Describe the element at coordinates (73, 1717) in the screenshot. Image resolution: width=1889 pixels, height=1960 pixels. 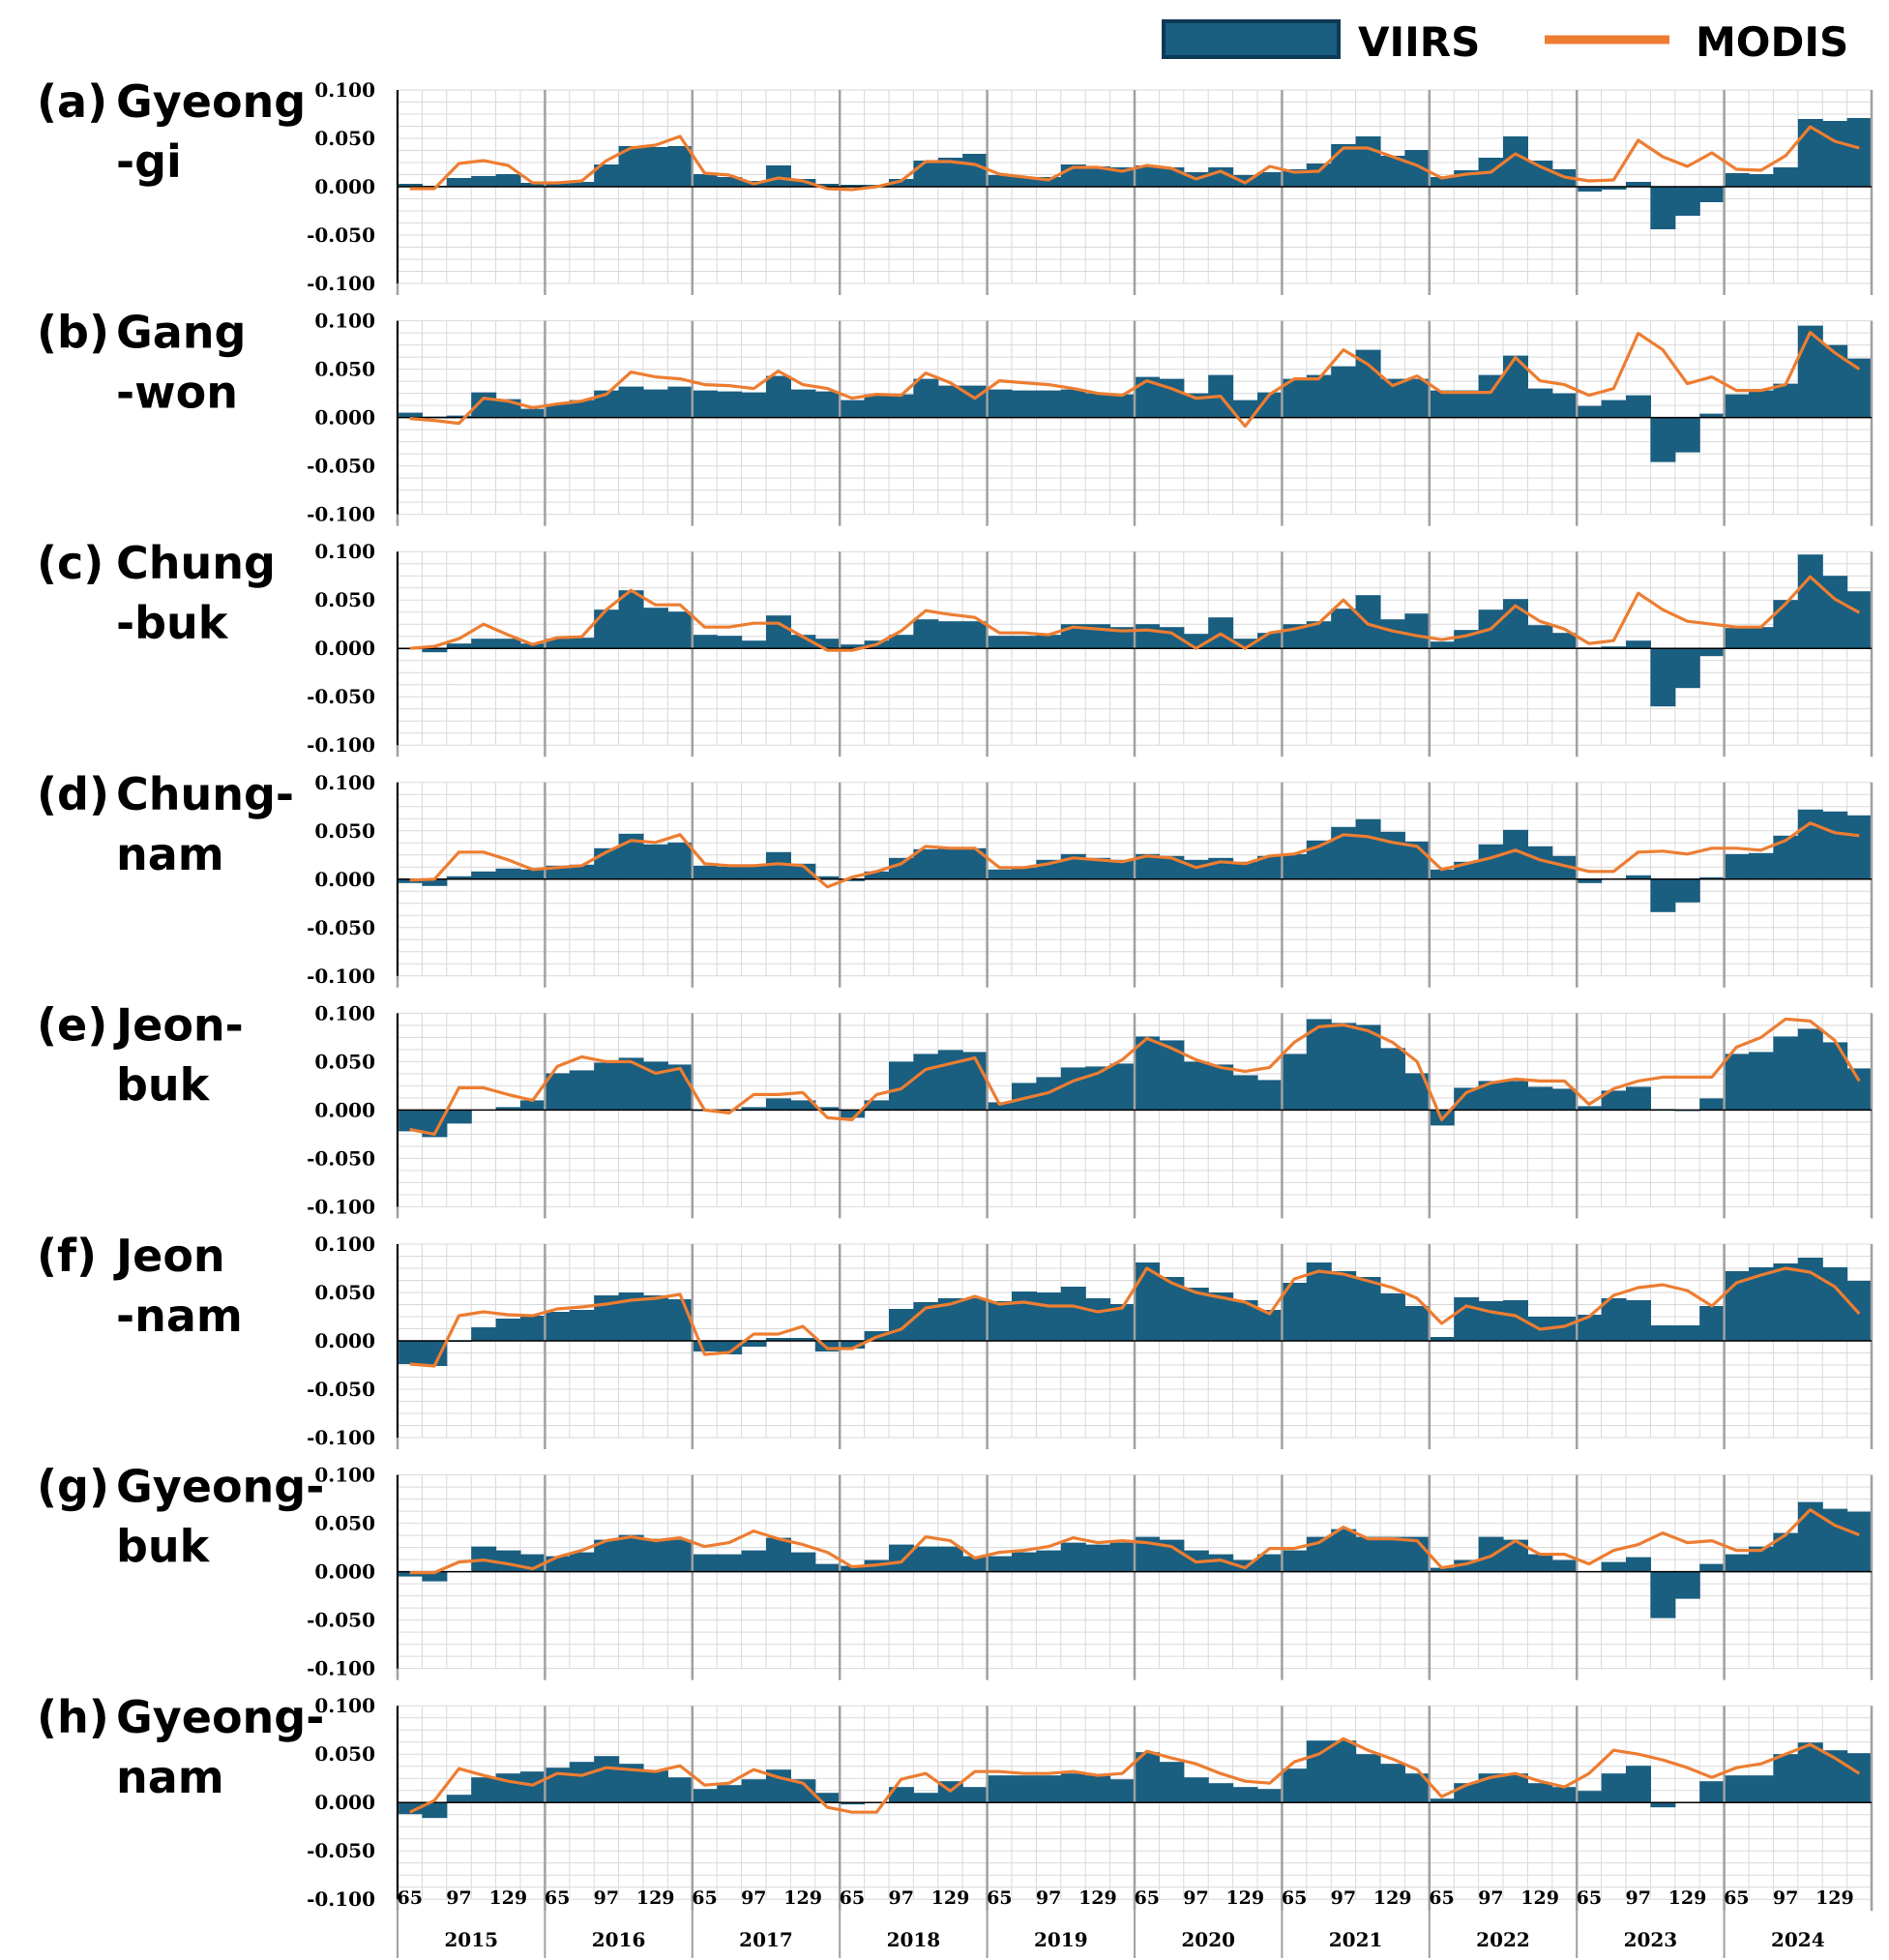
I see `panel-label: (h)` at that location.